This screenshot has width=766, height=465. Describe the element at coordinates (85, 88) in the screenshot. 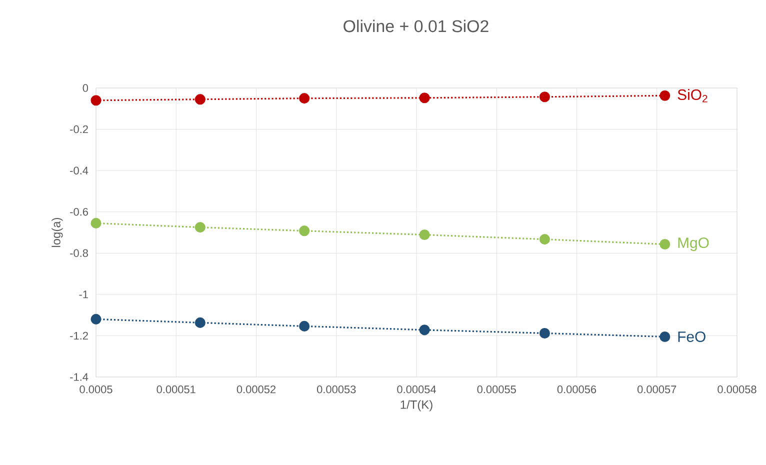

I see `y-tick-label: 0` at that location.